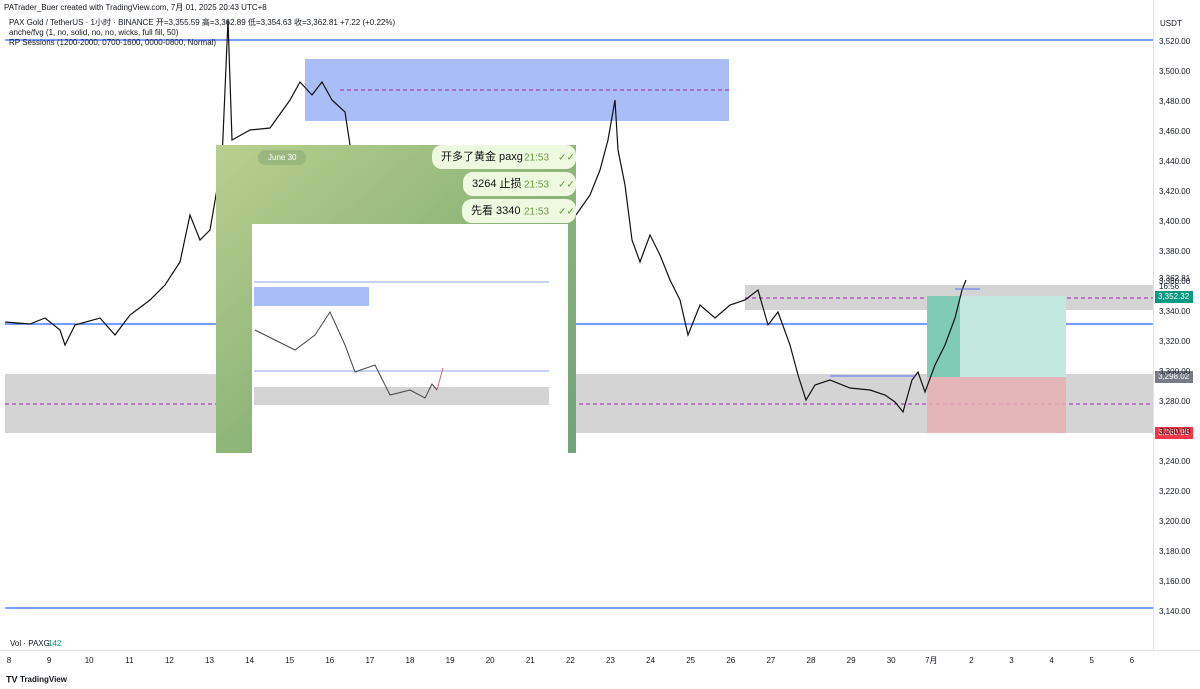 This screenshot has width=1200, height=689. I want to click on time-label: 18, so click(410, 660).